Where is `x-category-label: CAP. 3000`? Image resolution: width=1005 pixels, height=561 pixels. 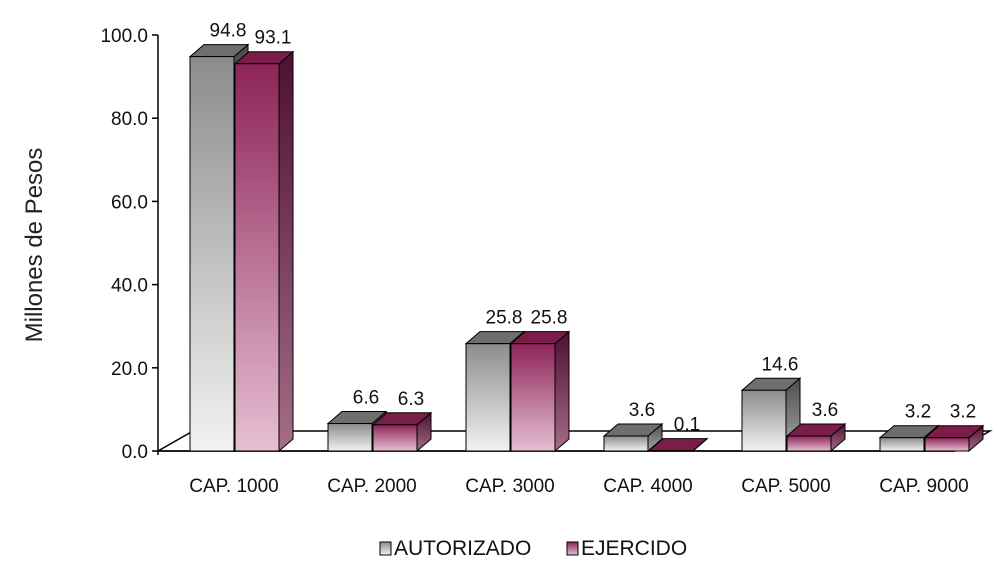 x-category-label: CAP. 3000 is located at coordinates (509, 486).